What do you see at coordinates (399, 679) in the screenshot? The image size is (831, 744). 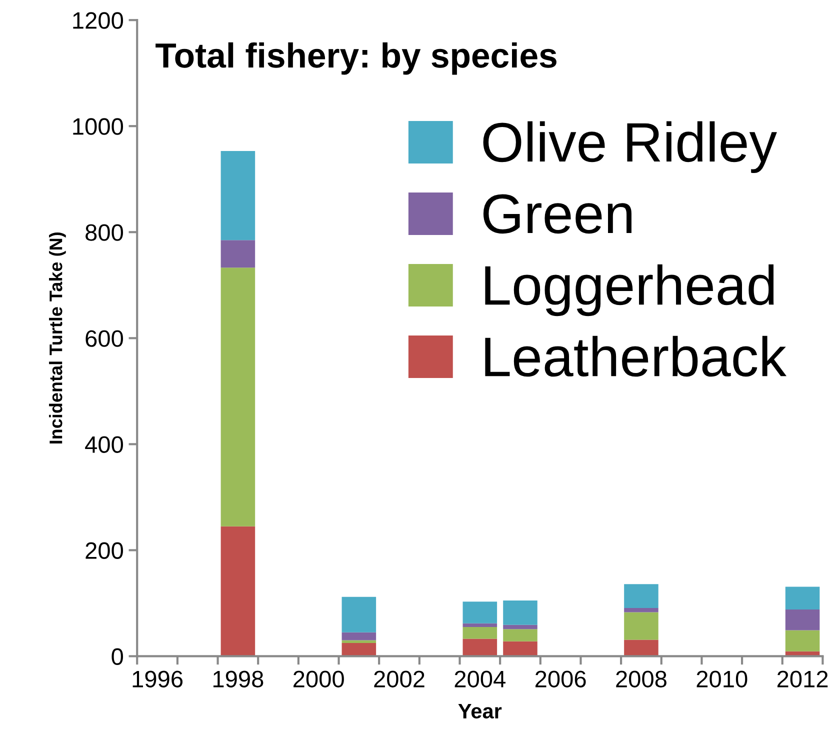 I see `x-tick-label: 2002` at bounding box center [399, 679].